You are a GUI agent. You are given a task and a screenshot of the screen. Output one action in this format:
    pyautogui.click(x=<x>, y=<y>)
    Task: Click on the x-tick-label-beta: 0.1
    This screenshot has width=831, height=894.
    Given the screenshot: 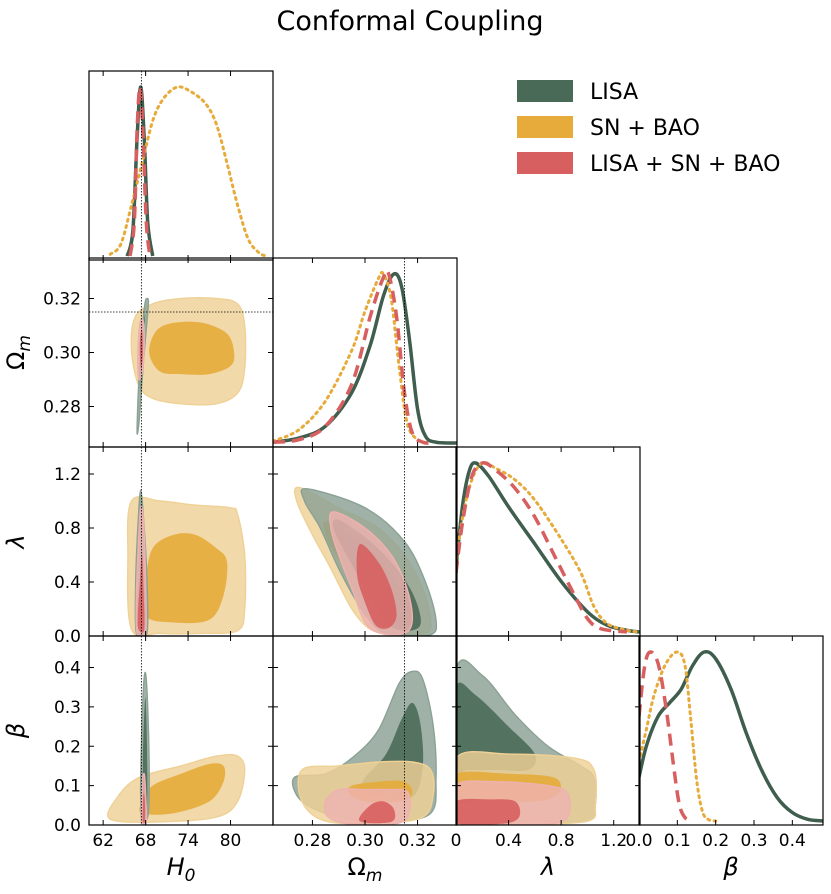 What is the action you would take?
    pyautogui.click(x=677, y=841)
    